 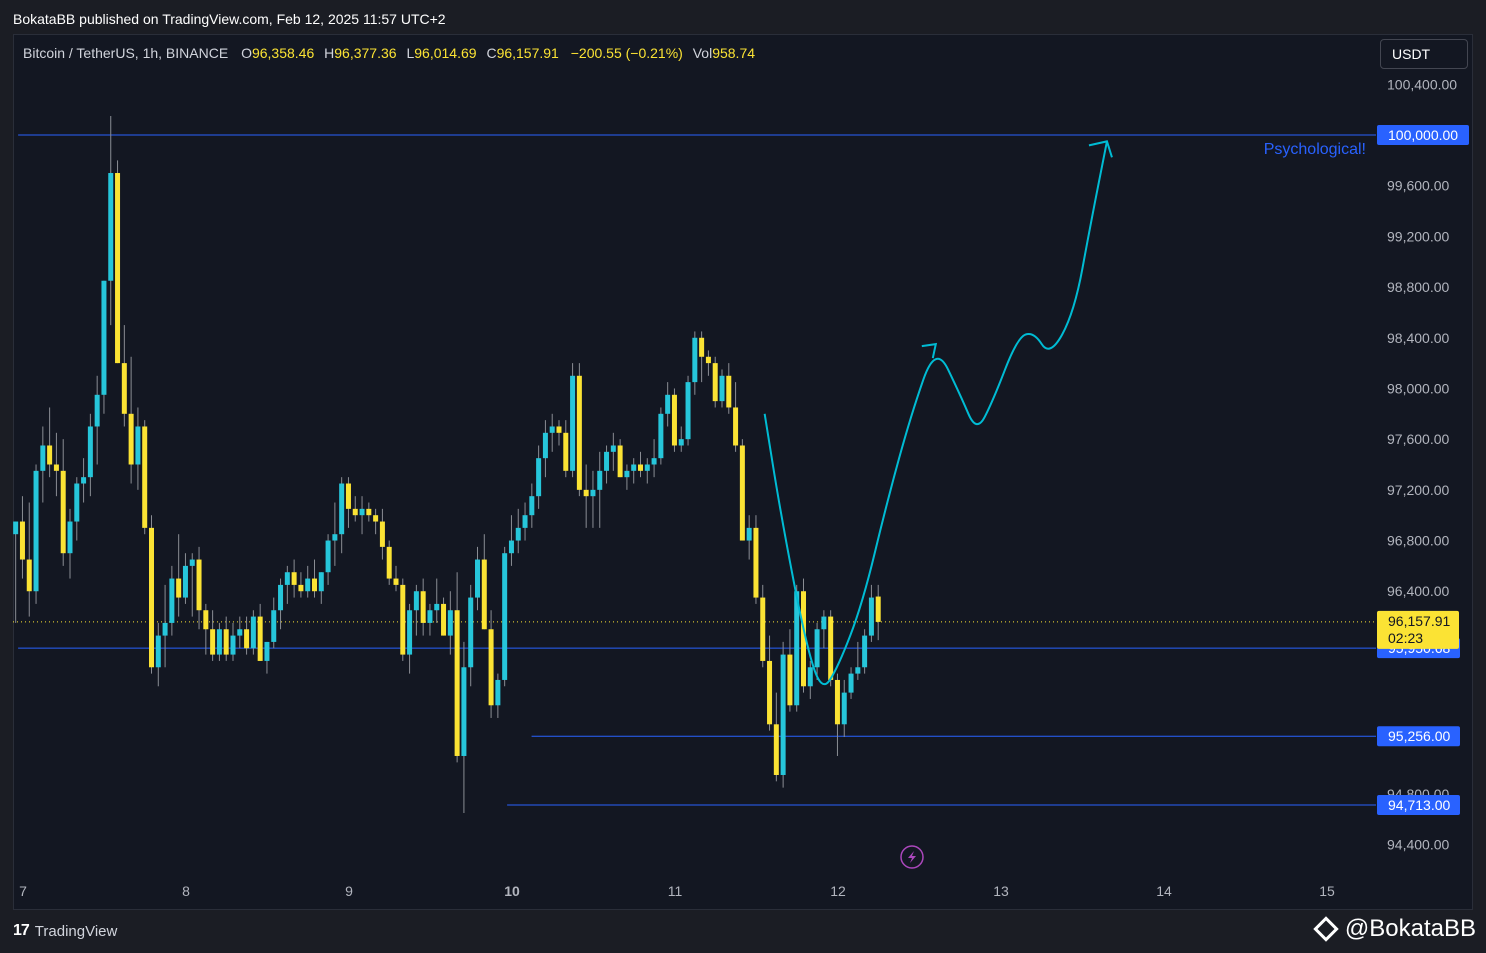 What do you see at coordinates (1424, 54) in the screenshot?
I see `currency-button: USDT` at bounding box center [1424, 54].